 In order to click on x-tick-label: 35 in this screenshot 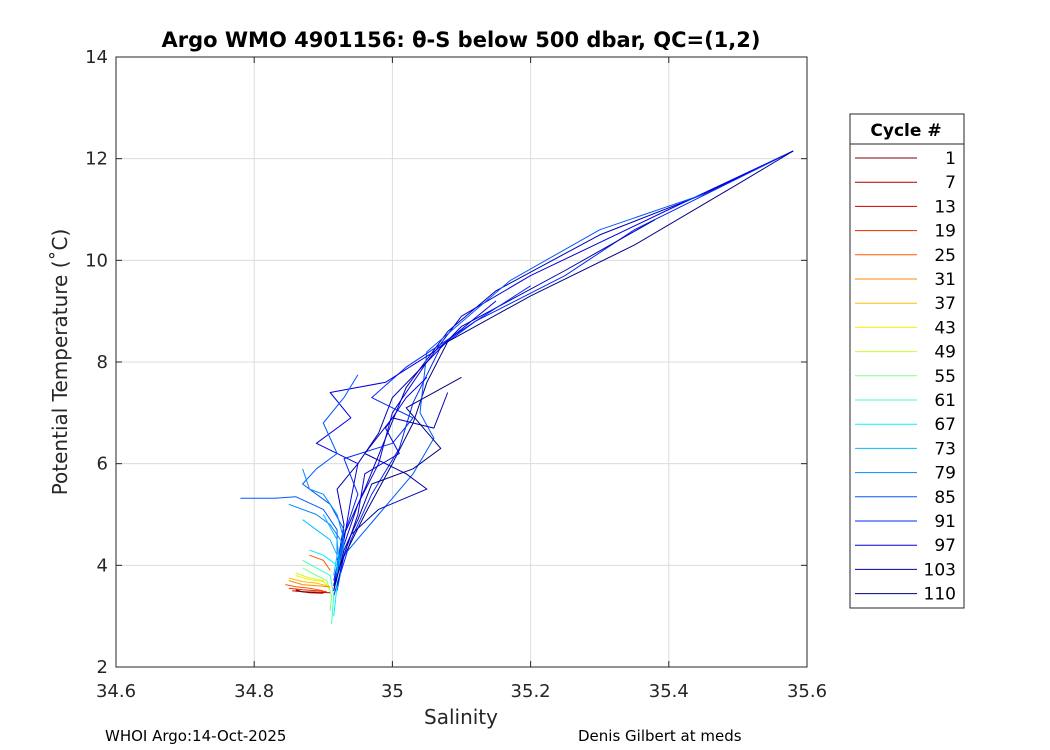, I will do `click(392, 691)`.